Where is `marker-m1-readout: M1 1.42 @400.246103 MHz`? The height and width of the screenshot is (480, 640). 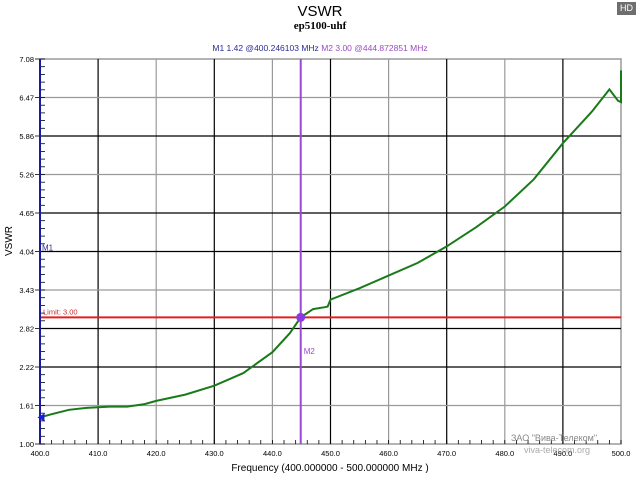
marker-m1-readout: M1 1.42 @400.246103 MHz is located at coordinates (265, 48).